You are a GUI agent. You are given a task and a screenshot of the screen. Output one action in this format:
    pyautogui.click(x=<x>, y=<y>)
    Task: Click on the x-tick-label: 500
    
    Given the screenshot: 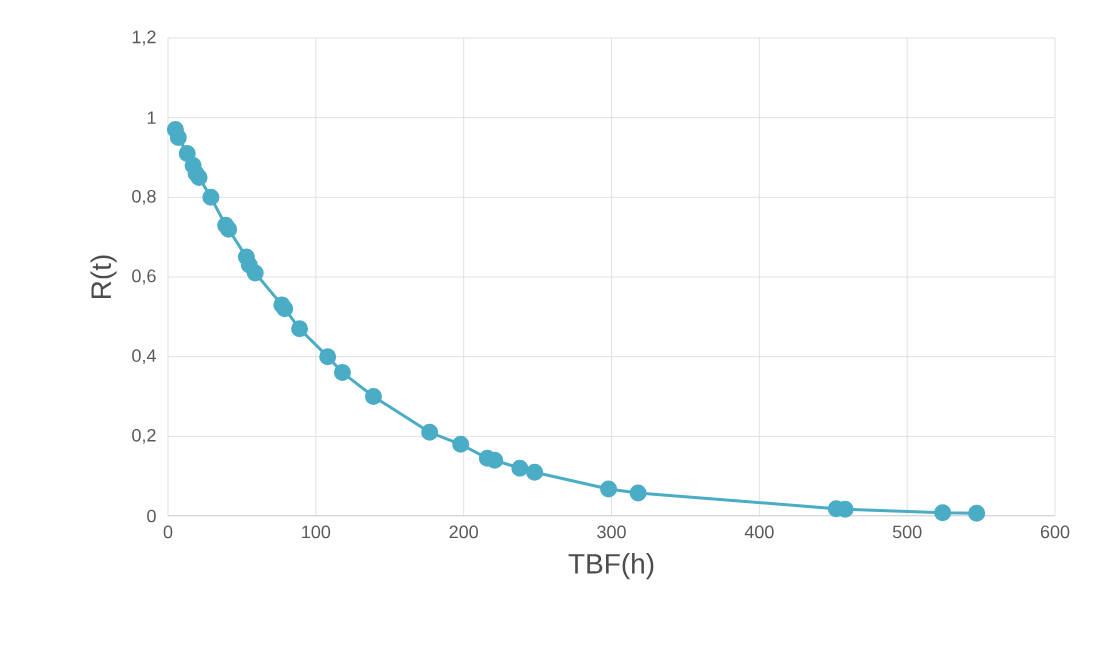 What is the action you would take?
    pyautogui.click(x=907, y=532)
    